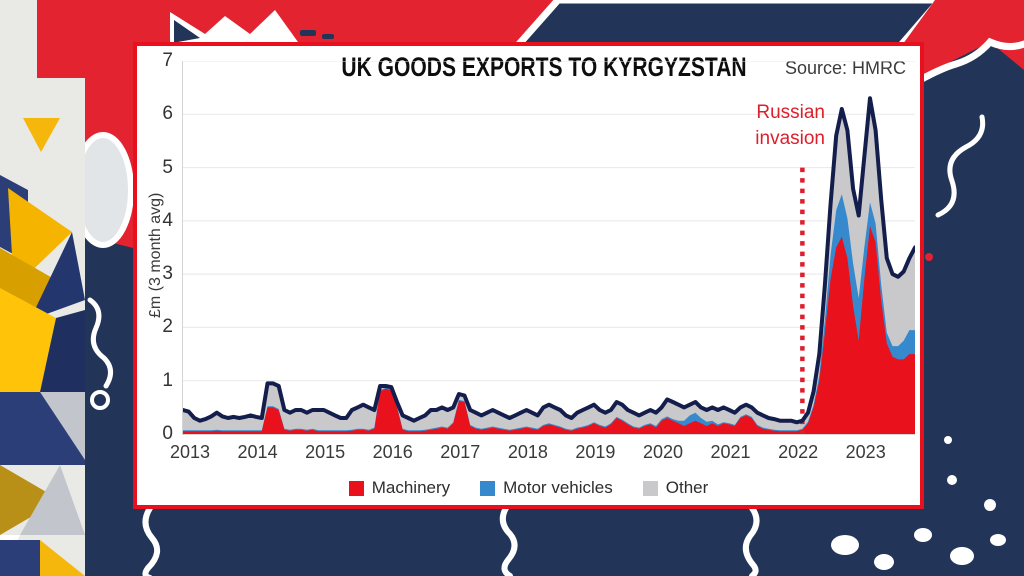 The width and height of the screenshot is (1024, 576). Describe the element at coordinates (960, 166) in the screenshot. I see `map-border-right-inner` at that location.